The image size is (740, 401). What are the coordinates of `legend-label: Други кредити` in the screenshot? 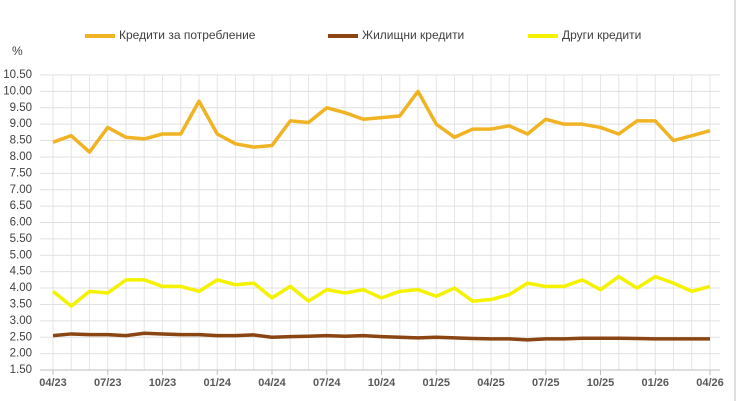 It's located at (601, 35).